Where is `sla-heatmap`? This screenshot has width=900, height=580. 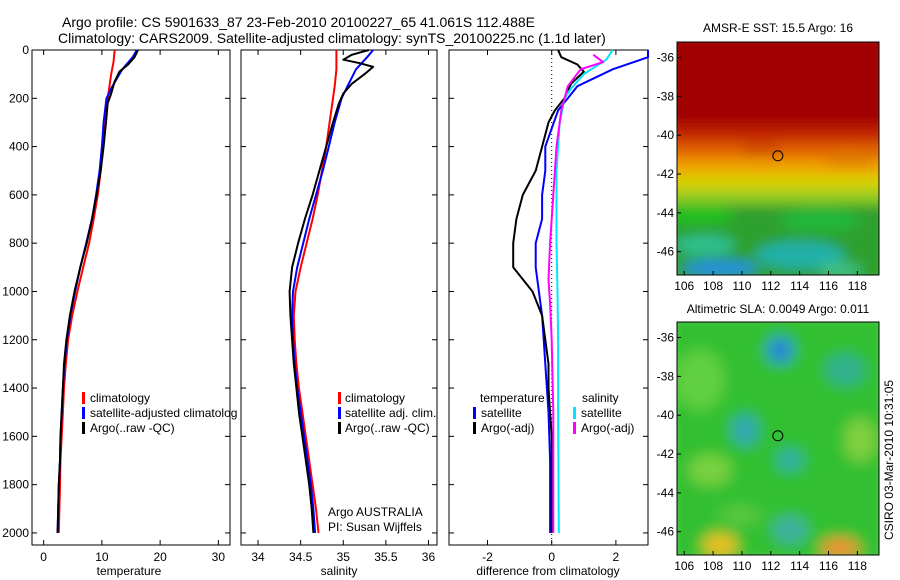
sla-heatmap is located at coordinates (778, 438).